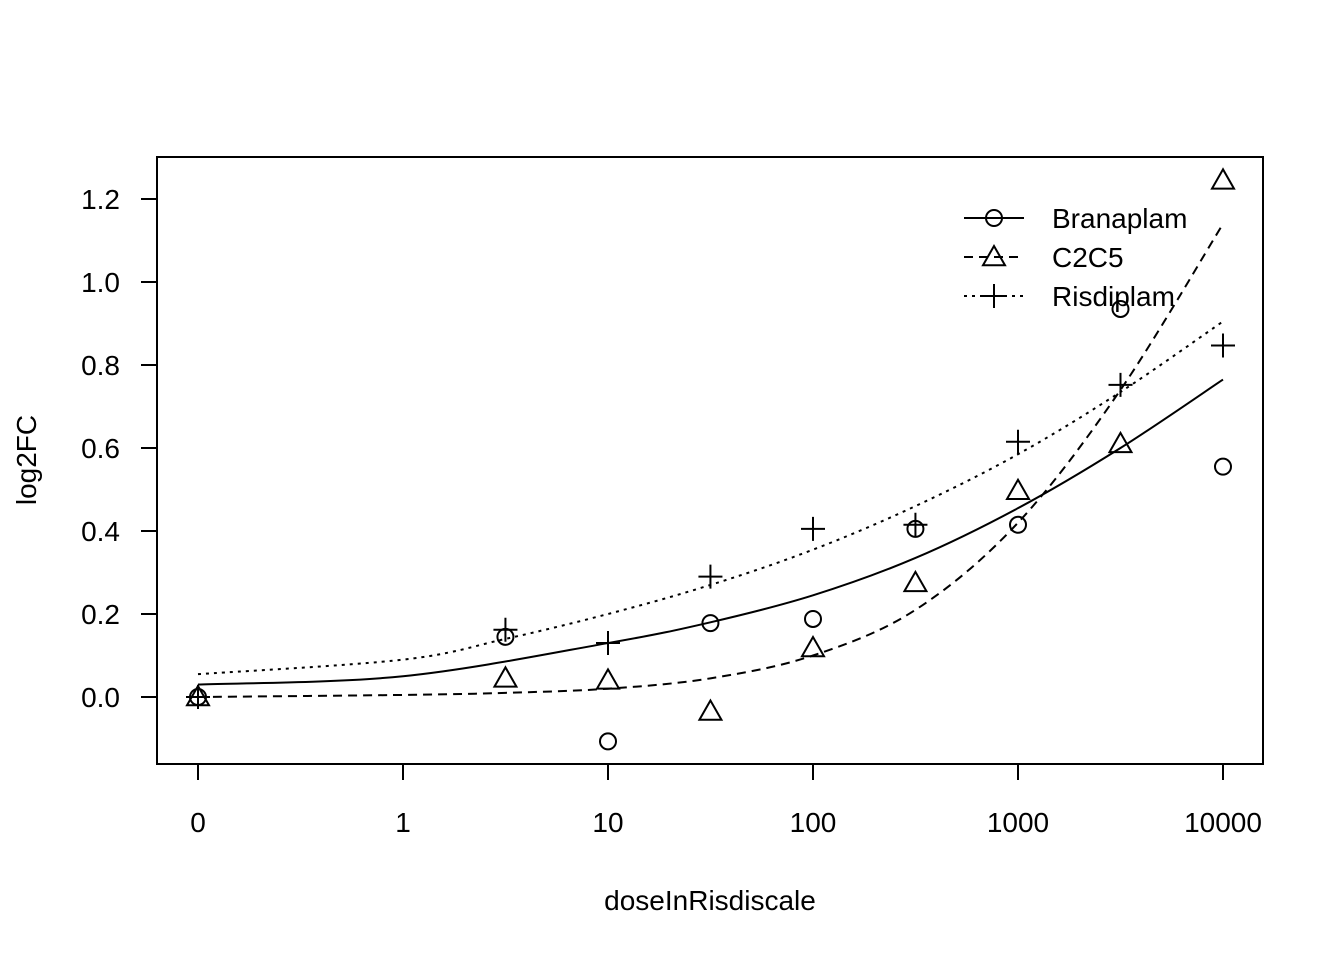  Describe the element at coordinates (813, 822) in the screenshot. I see `x-tick-label: 100` at that location.